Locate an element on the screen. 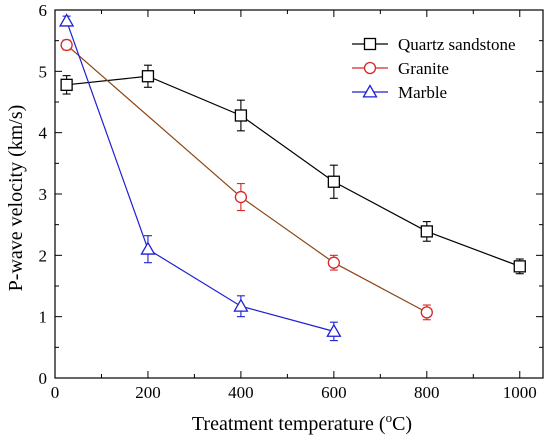  x-tick-label: 800 is located at coordinates (427, 392).